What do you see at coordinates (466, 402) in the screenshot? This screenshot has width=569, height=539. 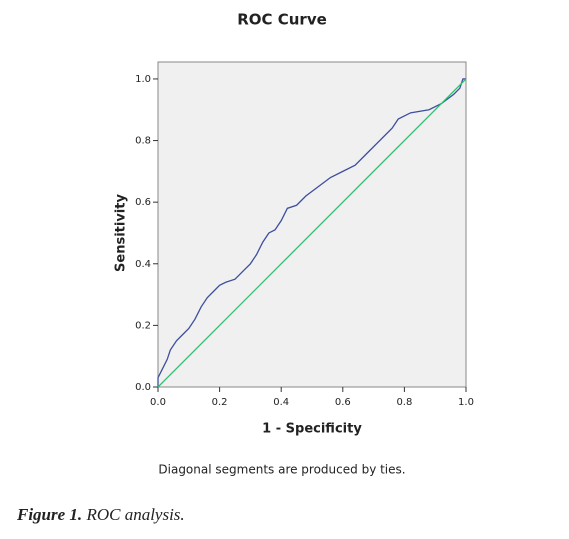 I see `x-tick-label: 1.0` at bounding box center [466, 402].